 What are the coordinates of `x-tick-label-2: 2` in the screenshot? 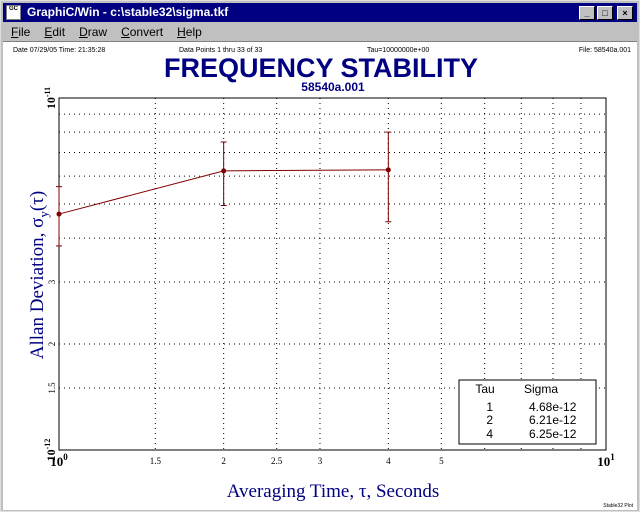 It's located at (223, 461).